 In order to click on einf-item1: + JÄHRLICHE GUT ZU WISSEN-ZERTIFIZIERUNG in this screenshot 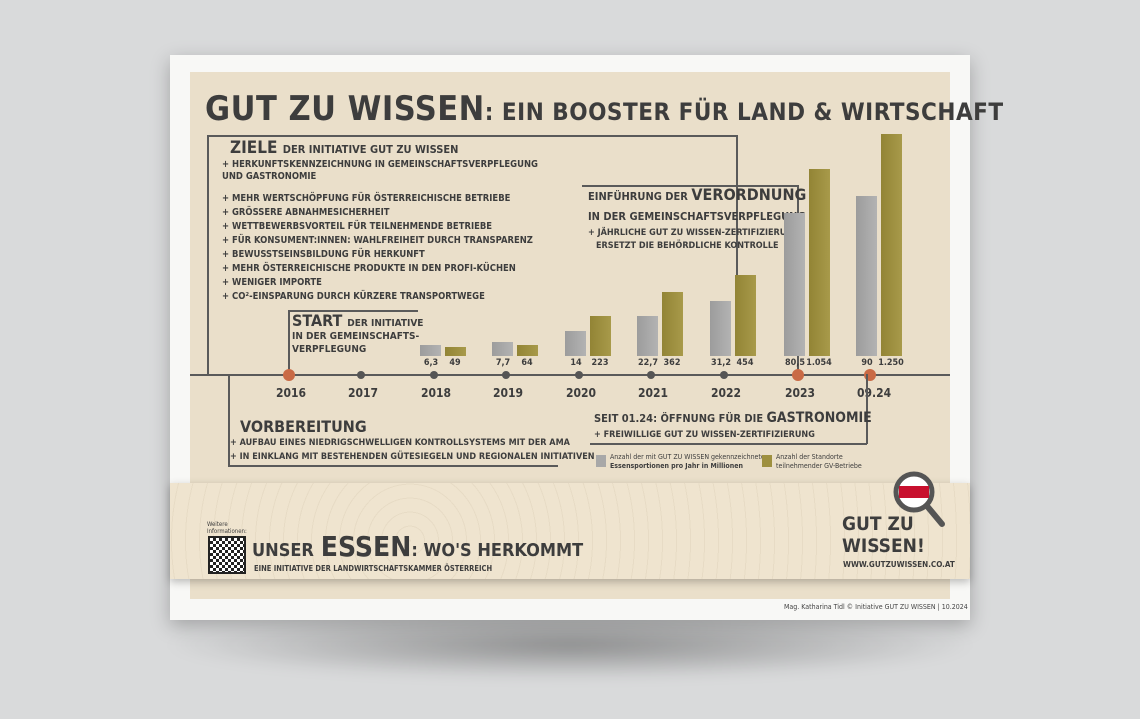, I will do `click(694, 233)`.